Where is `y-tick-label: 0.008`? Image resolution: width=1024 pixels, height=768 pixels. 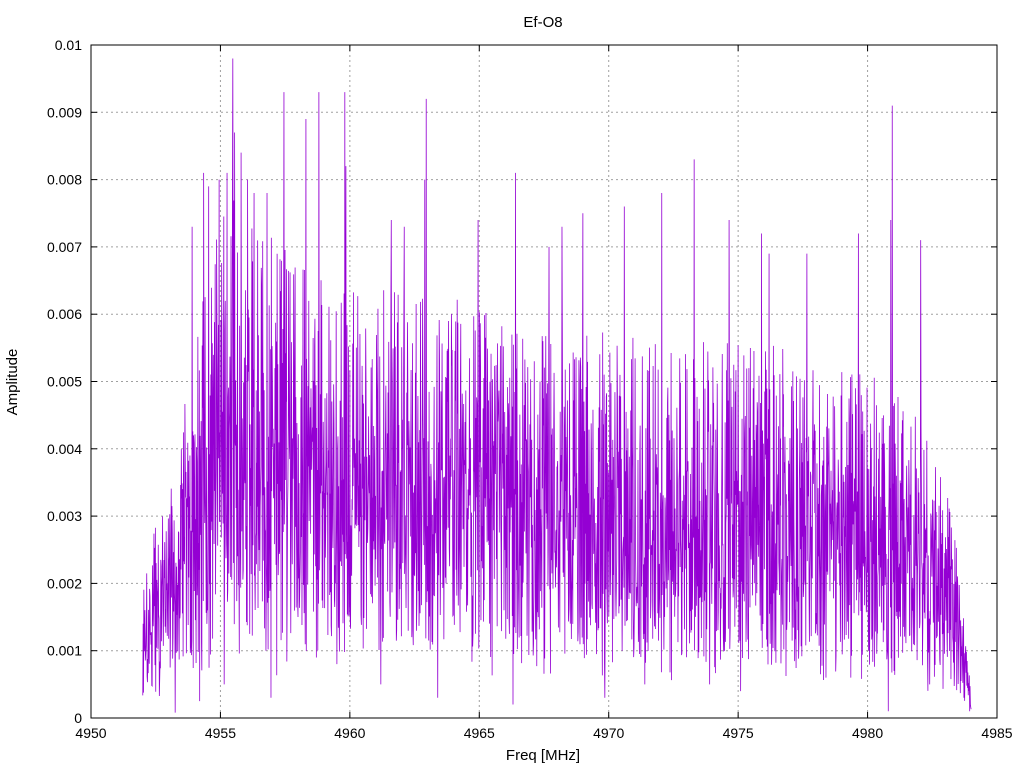
y-tick-label: 0.008 is located at coordinates (64, 180).